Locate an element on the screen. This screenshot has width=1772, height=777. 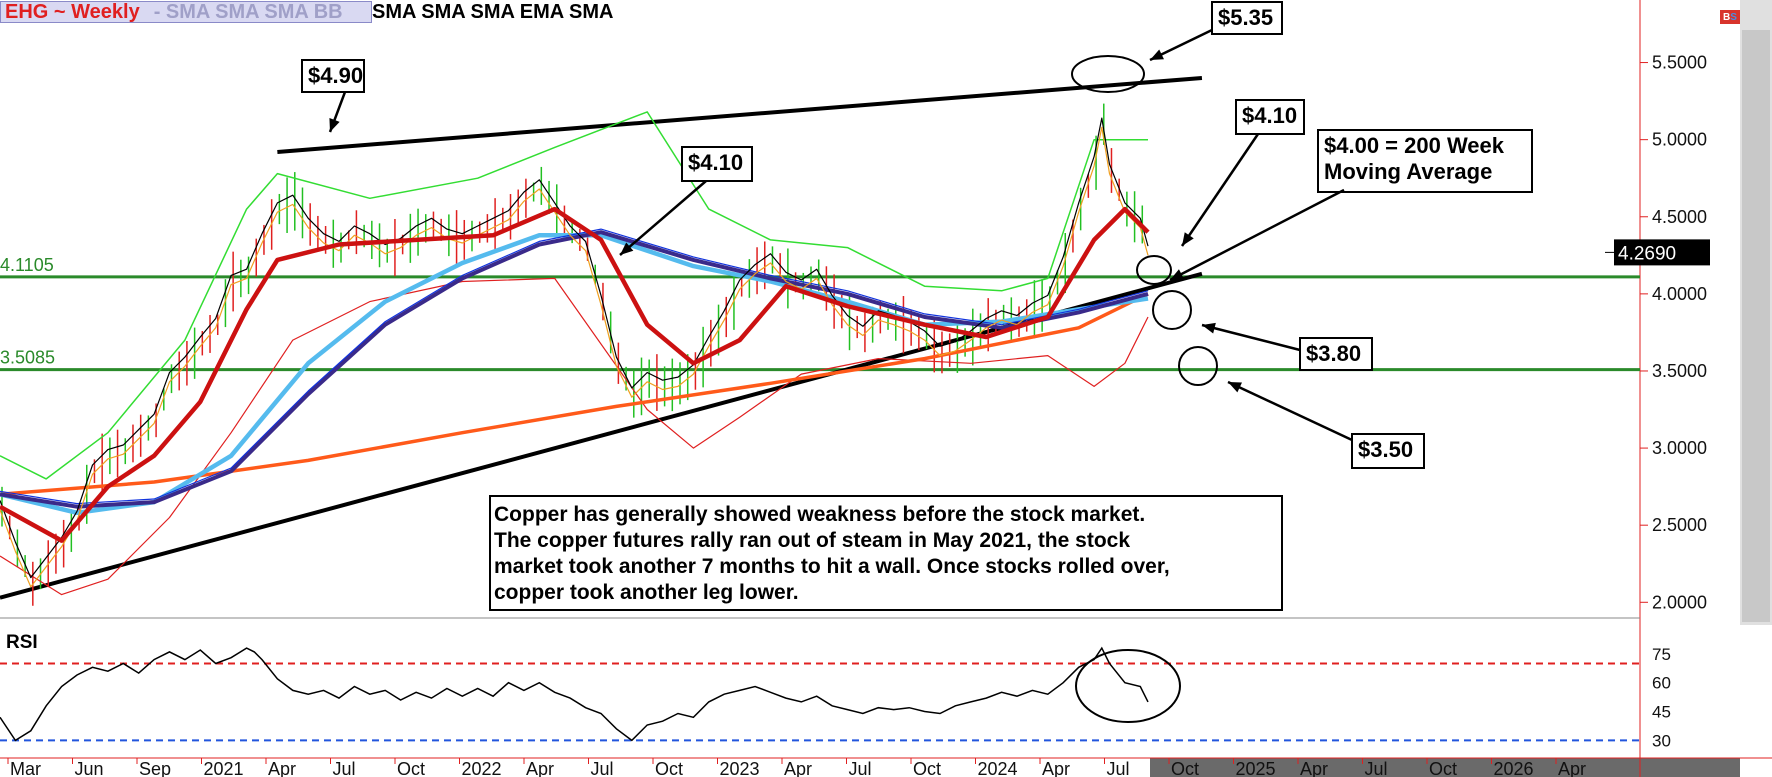
time-tick-label: 2021 is located at coordinates (224, 768).